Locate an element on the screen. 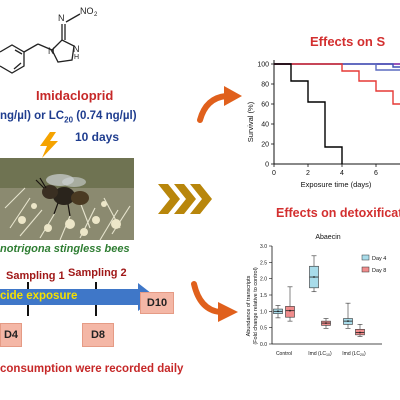  imidacloprid-structure: N N N H NO 2 is located at coordinates (49, 40).